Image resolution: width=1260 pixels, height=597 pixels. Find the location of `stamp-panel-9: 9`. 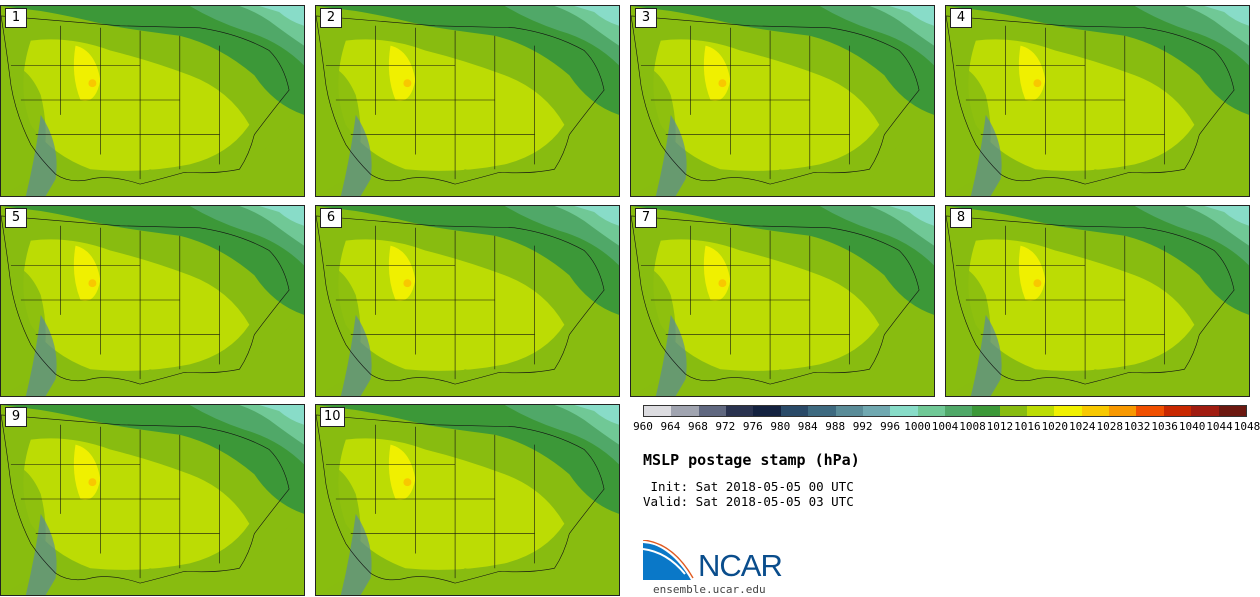

stamp-panel-9: 9 is located at coordinates (152, 500).